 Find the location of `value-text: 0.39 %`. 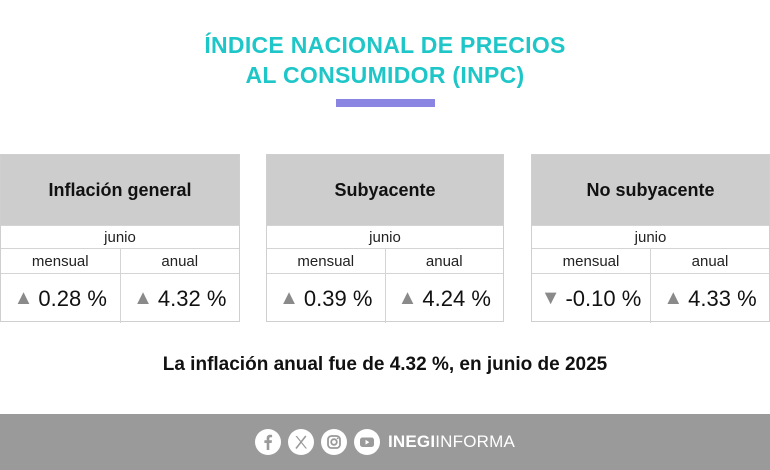

value-text: 0.39 % is located at coordinates (338, 298).